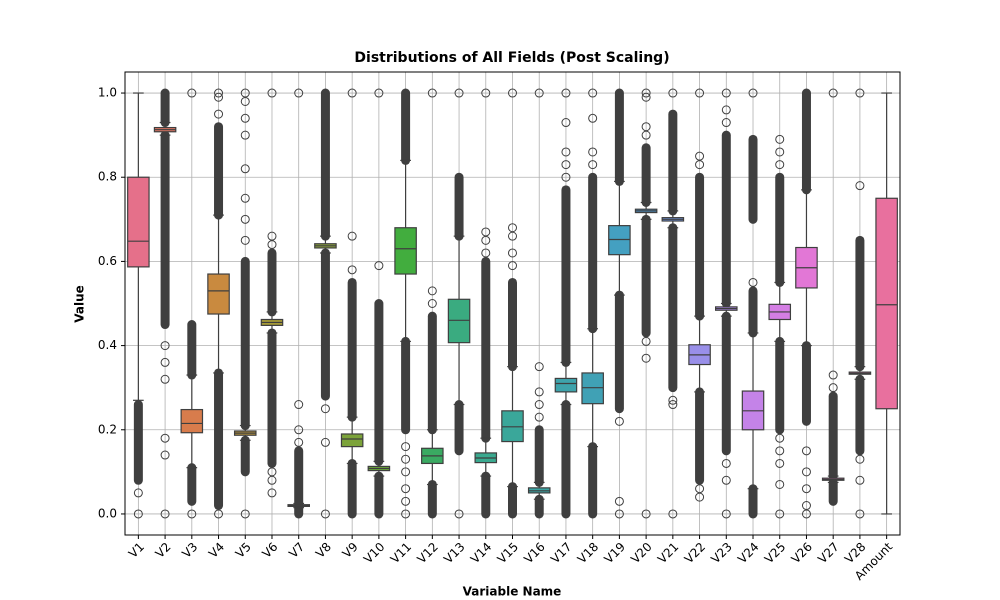 The image size is (1000, 600). Describe the element at coordinates (107, 345) in the screenshot. I see `y-tick-label: 0.4` at that location.